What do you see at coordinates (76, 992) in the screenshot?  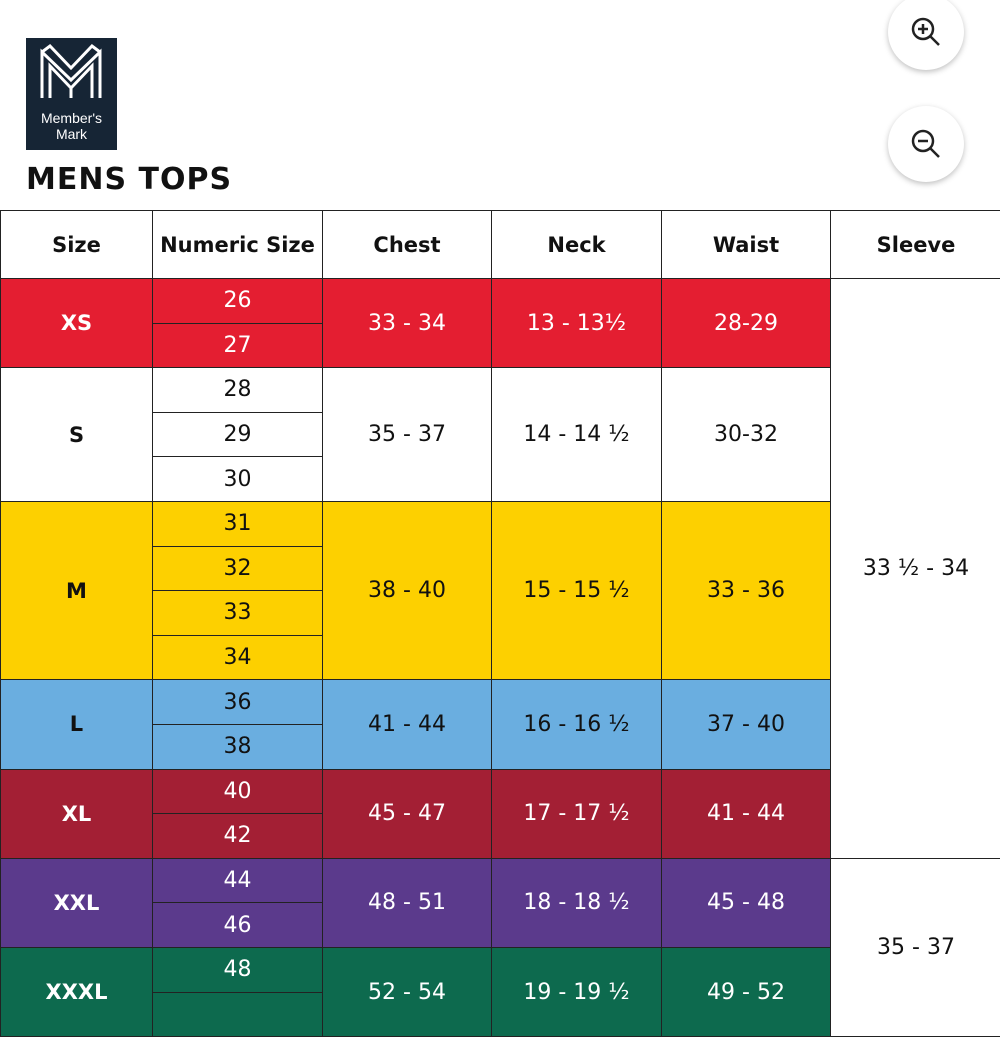 I see `size-cell: XXXL` at bounding box center [76, 992].